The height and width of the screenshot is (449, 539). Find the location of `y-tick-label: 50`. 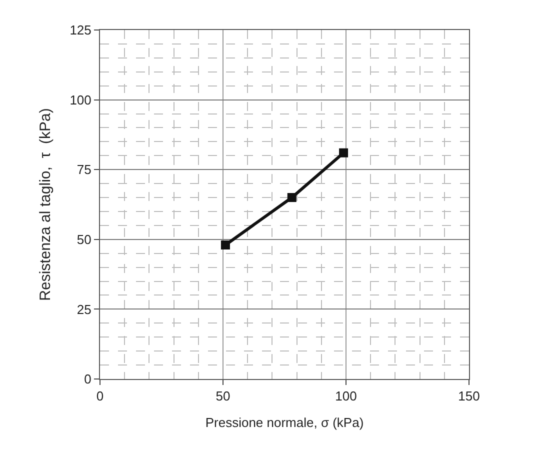

y-tick-label: 50 is located at coordinates (84, 239).